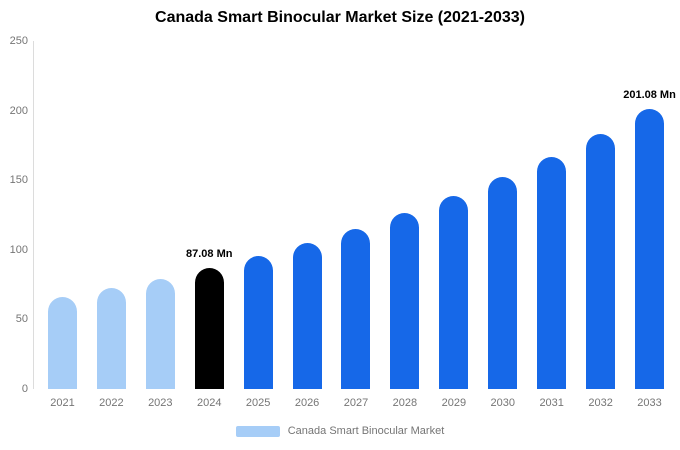 The height and width of the screenshot is (450, 680). I want to click on x-axis-tick: 2030, so click(502, 403).